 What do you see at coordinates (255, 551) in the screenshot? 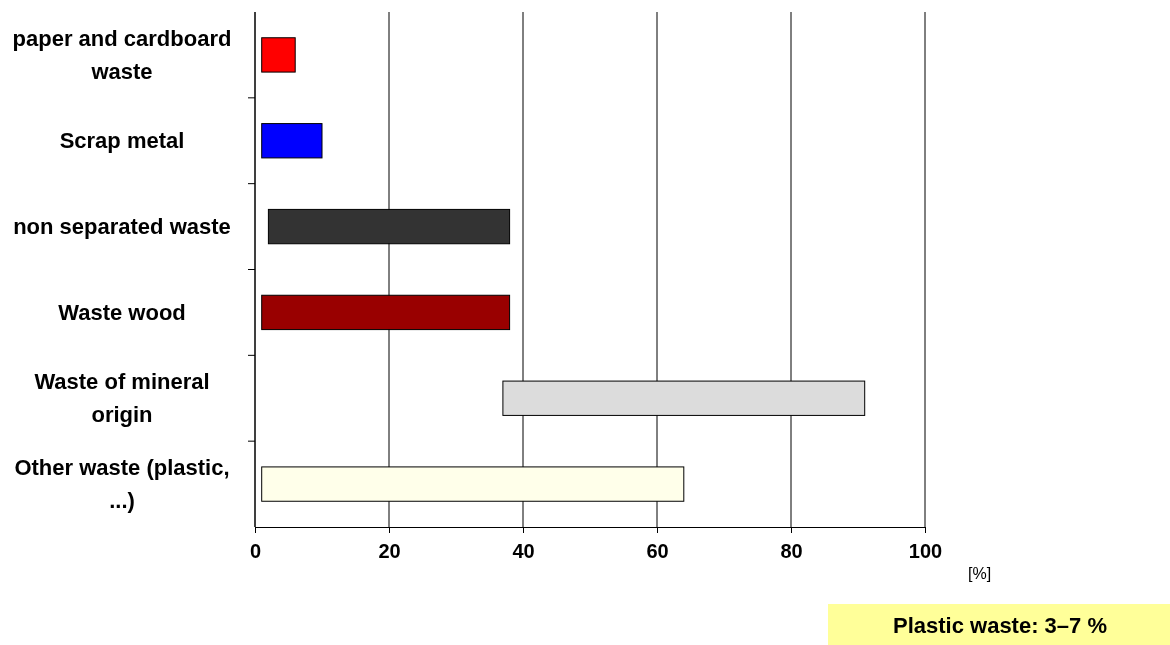
I see `x-tick-label: 0` at bounding box center [255, 551].